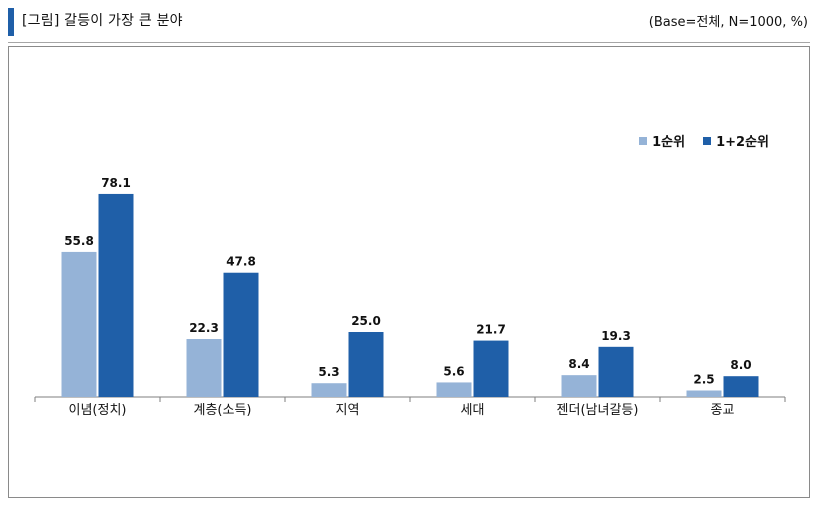  I want to click on category-label: 지역, so click(348, 410).